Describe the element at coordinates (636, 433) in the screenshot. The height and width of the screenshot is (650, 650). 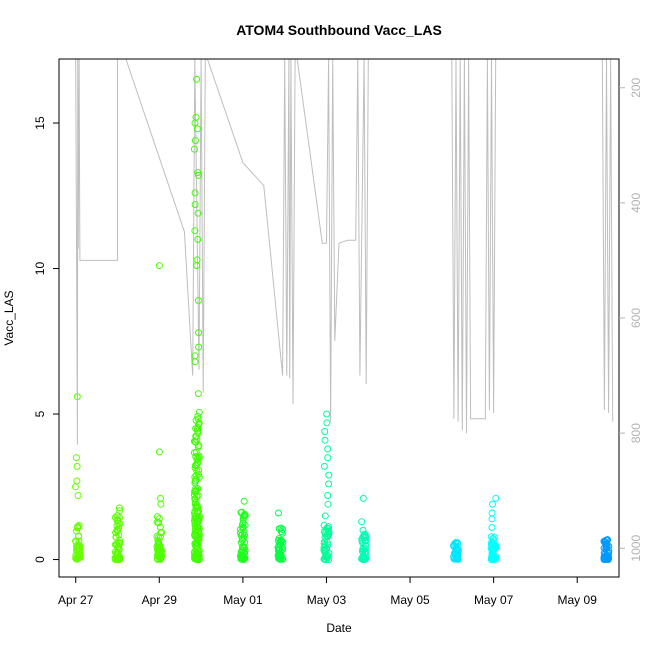
I see `y2-tick-label: 800` at that location.